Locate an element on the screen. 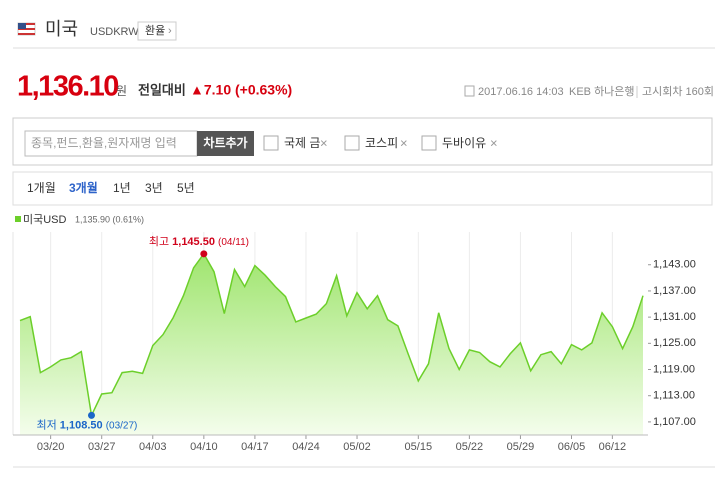  period-tab: 1개월 is located at coordinates (41, 188).